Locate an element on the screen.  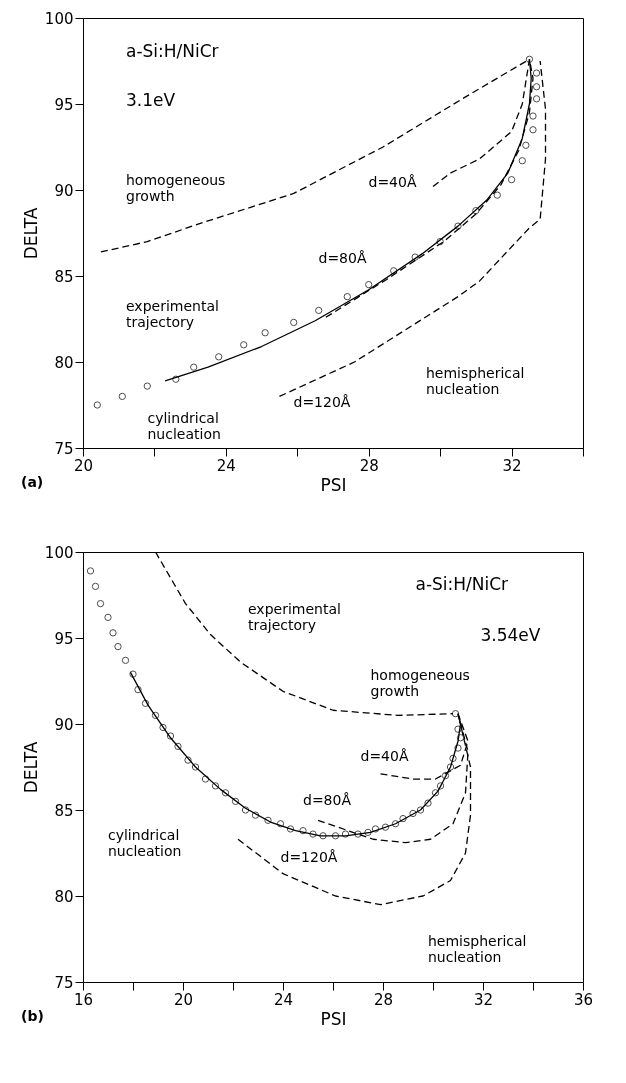
annotation: 3.54eV is located at coordinates (510, 635).